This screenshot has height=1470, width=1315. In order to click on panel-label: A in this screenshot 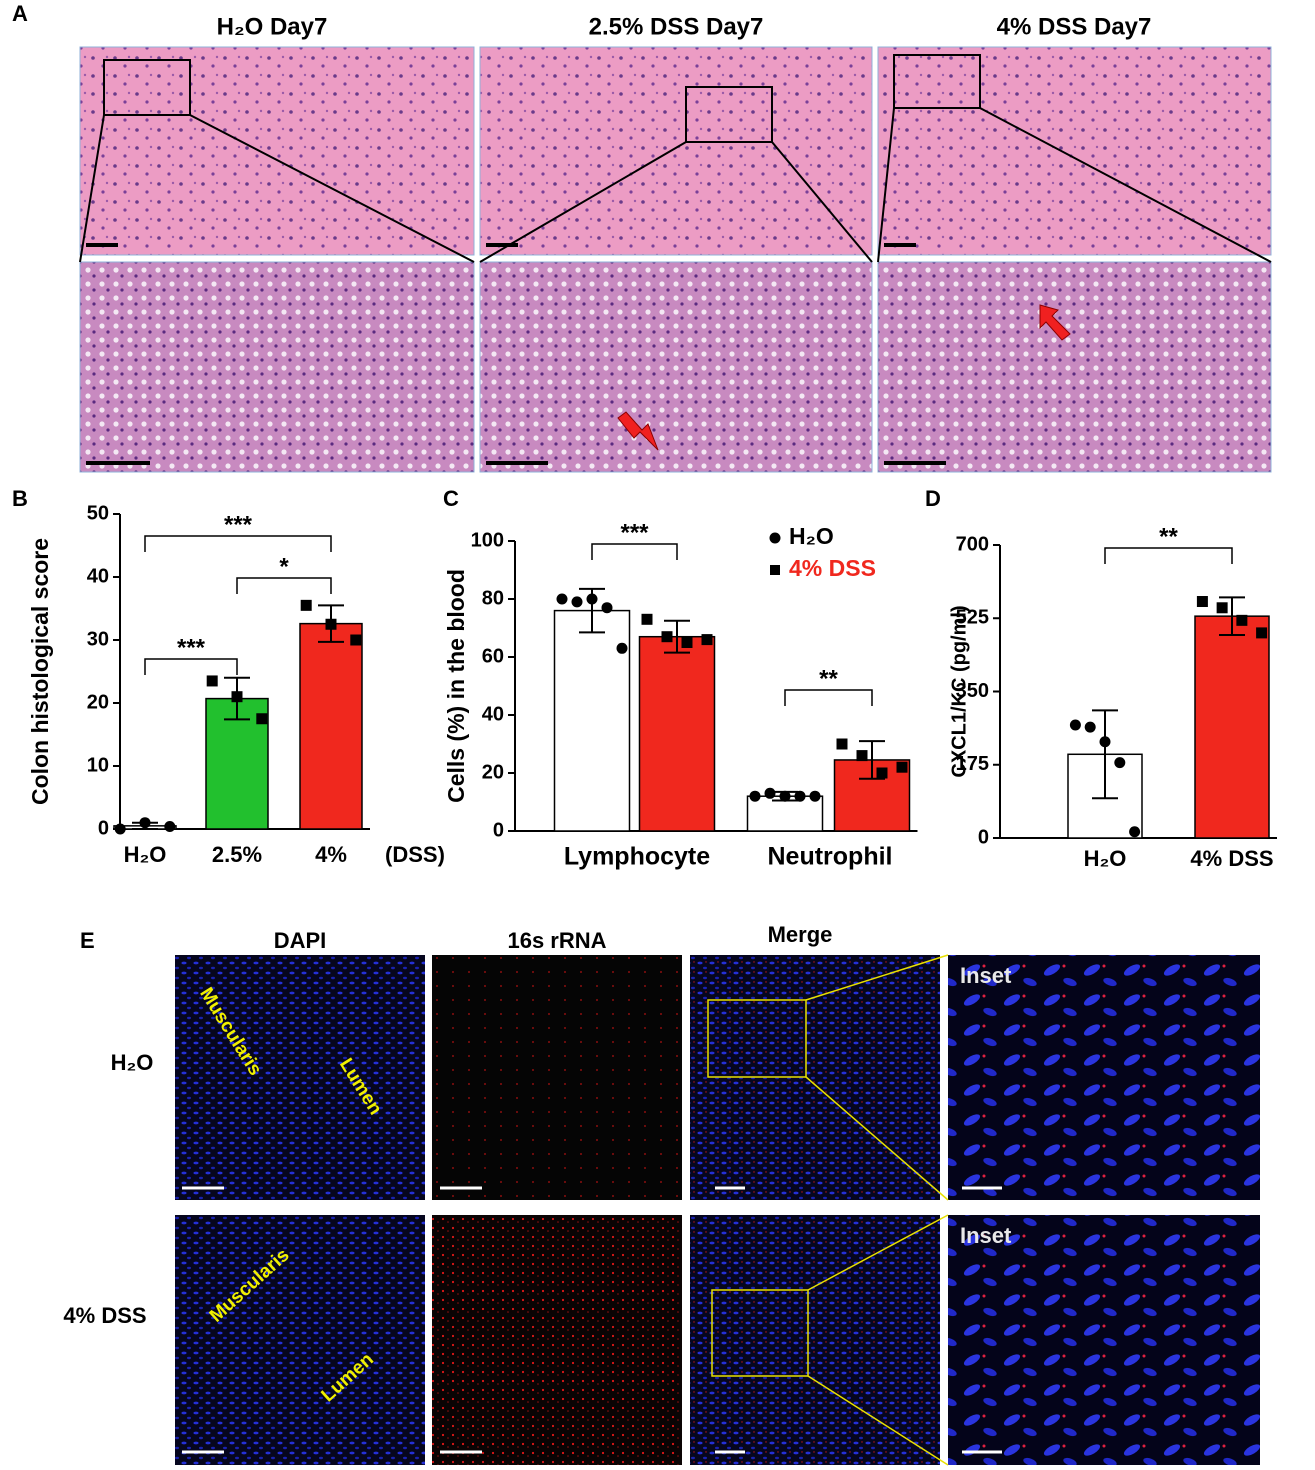, I will do `click(20, 13)`.